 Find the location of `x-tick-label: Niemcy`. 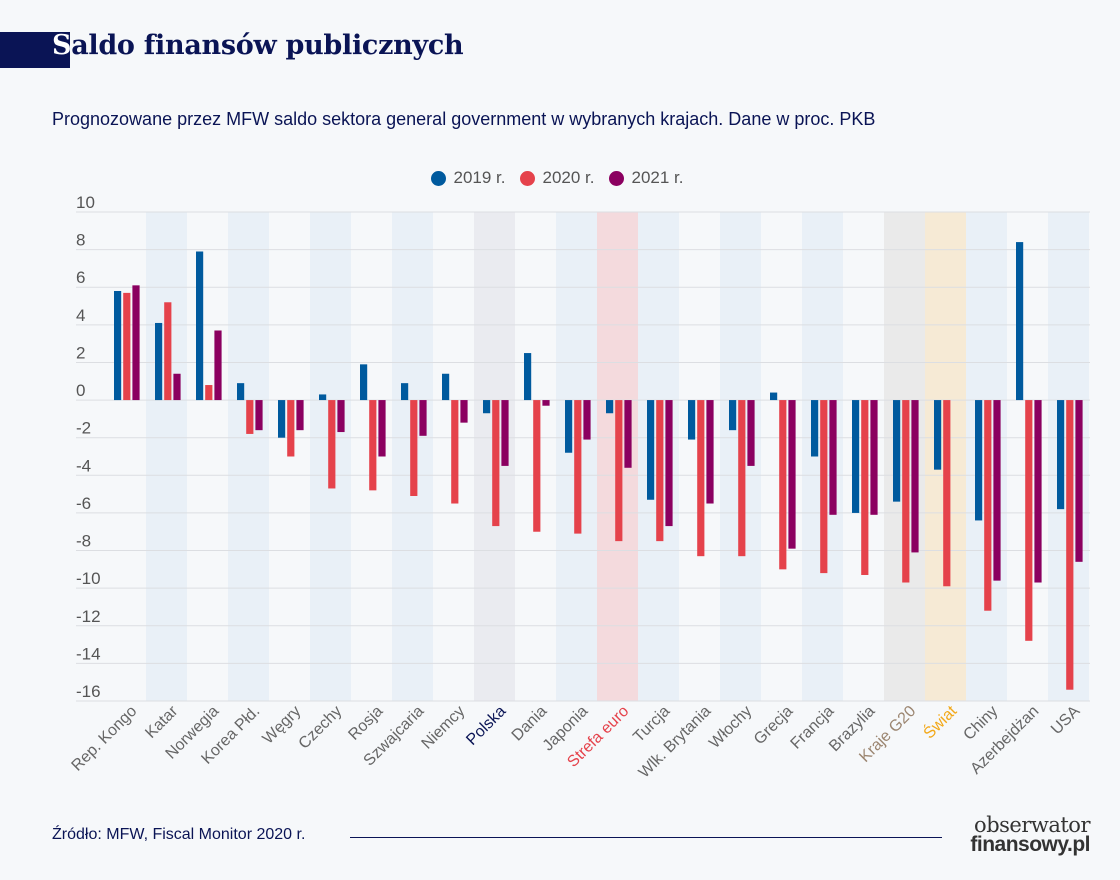

x-tick-label: Niemcy is located at coordinates (444, 728).